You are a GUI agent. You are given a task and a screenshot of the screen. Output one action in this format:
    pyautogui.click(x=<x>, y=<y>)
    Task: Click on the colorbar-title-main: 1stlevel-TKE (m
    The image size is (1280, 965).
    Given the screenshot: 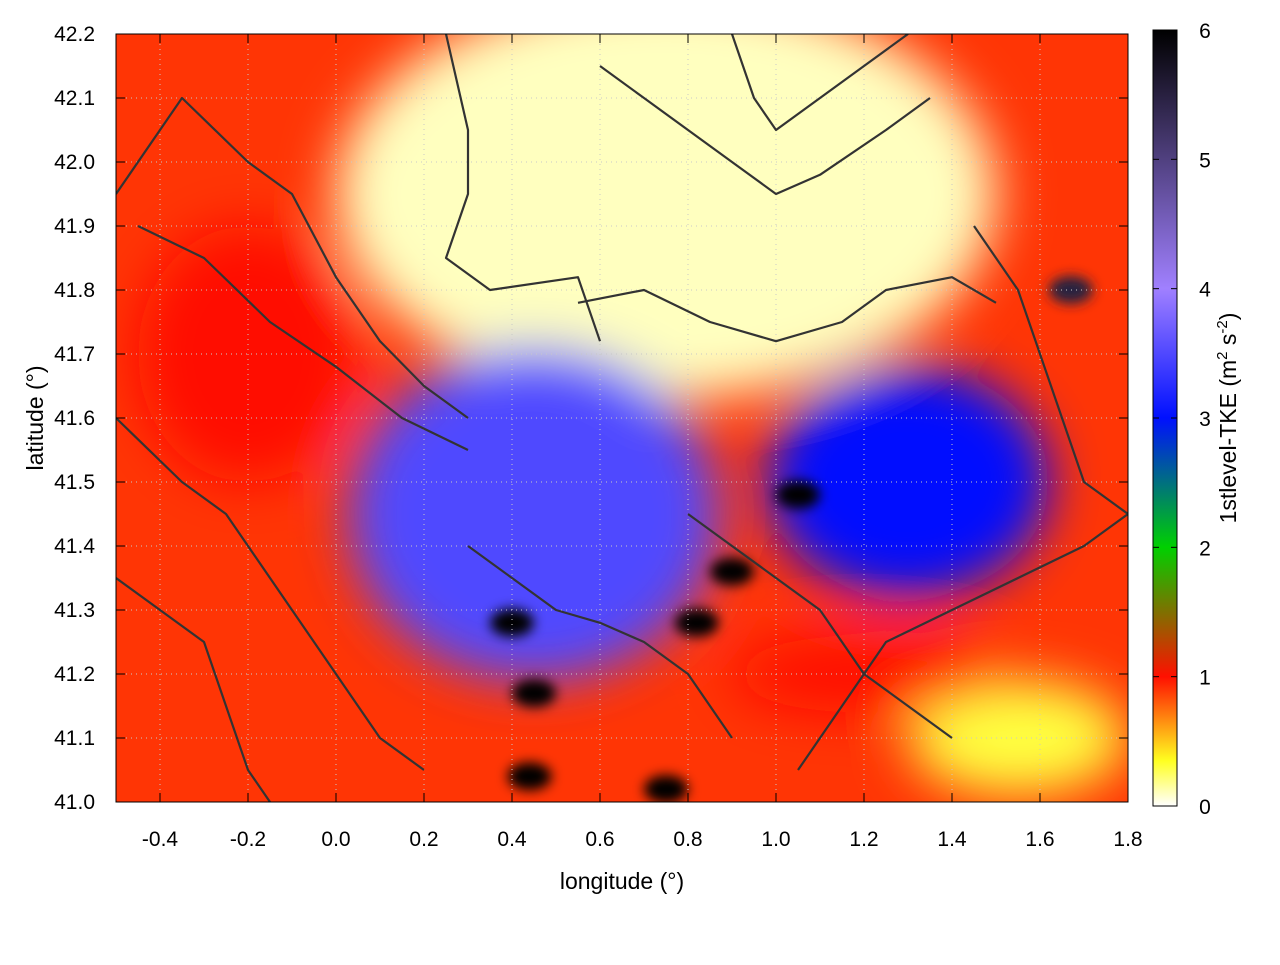 What is the action you would take?
    pyautogui.click(x=1228, y=442)
    